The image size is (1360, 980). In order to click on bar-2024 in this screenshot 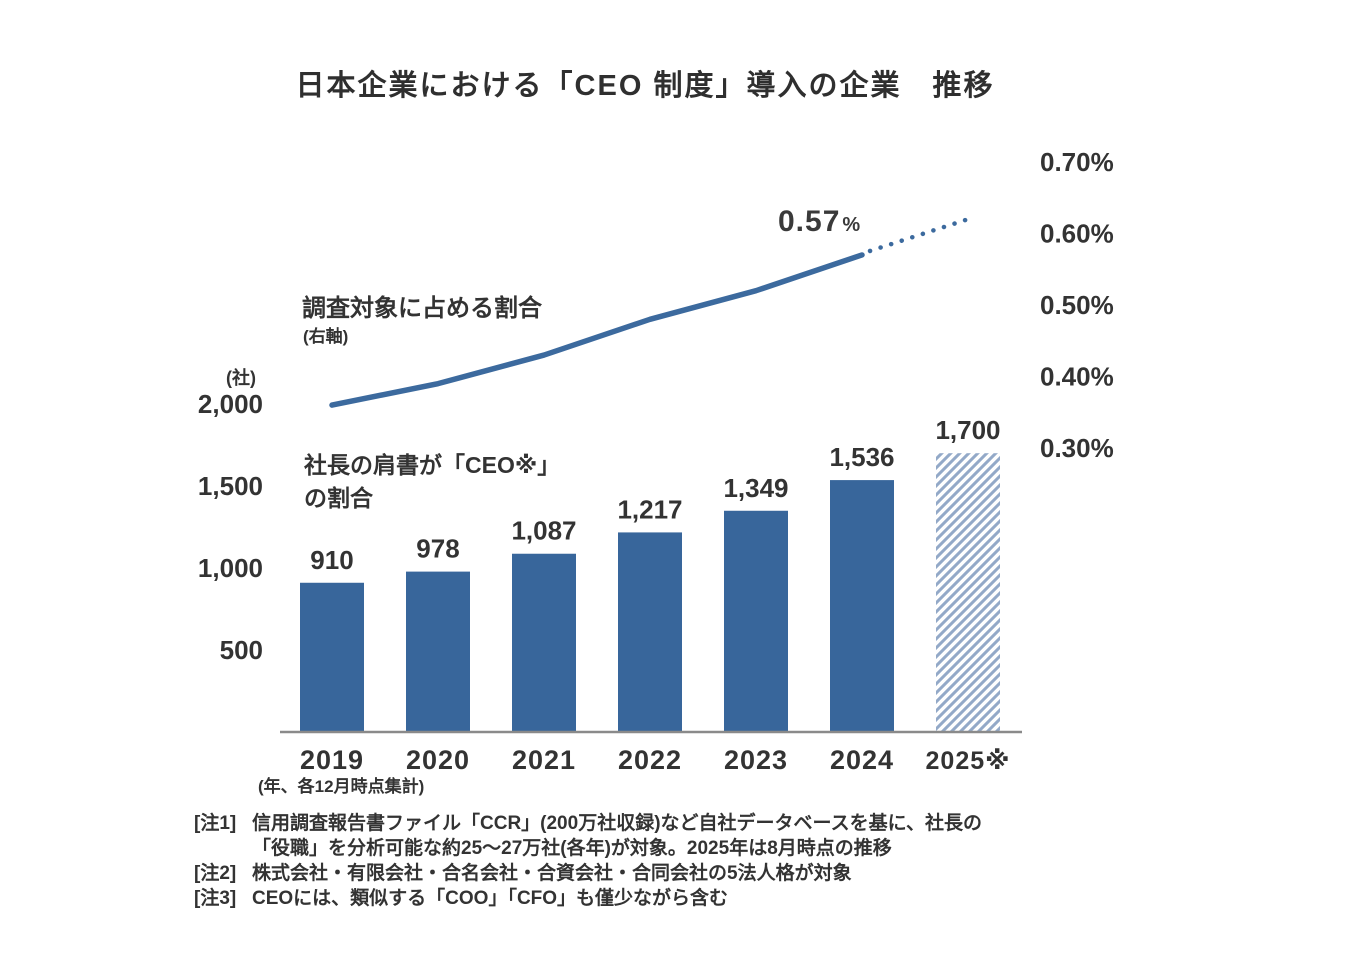, I will do `click(862, 606)`.